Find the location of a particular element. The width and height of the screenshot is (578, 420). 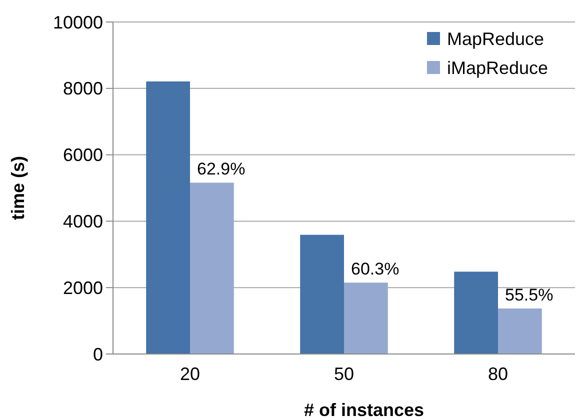

x-tick-label: 80 is located at coordinates (498, 374).